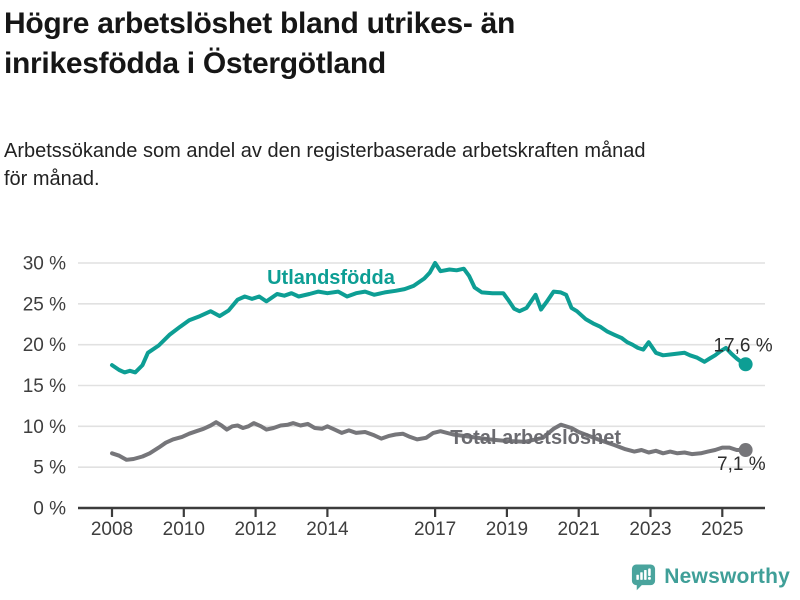 The image size is (800, 600). I want to click on x-tick-label: 2017, so click(435, 529).